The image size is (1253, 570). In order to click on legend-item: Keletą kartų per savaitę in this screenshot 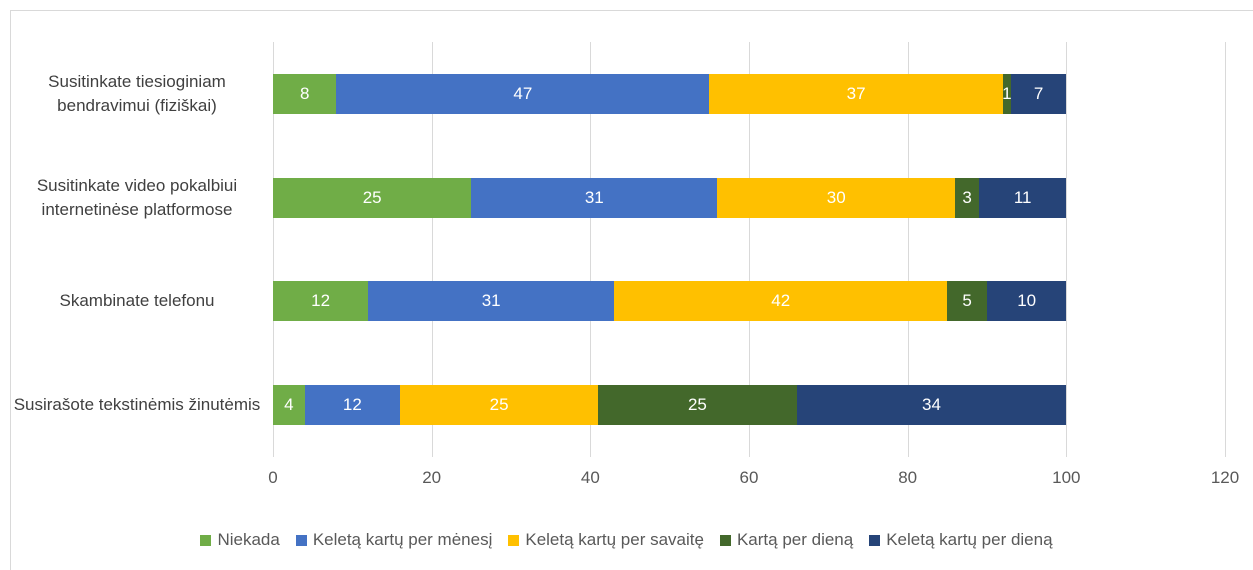, I will do `click(606, 540)`.